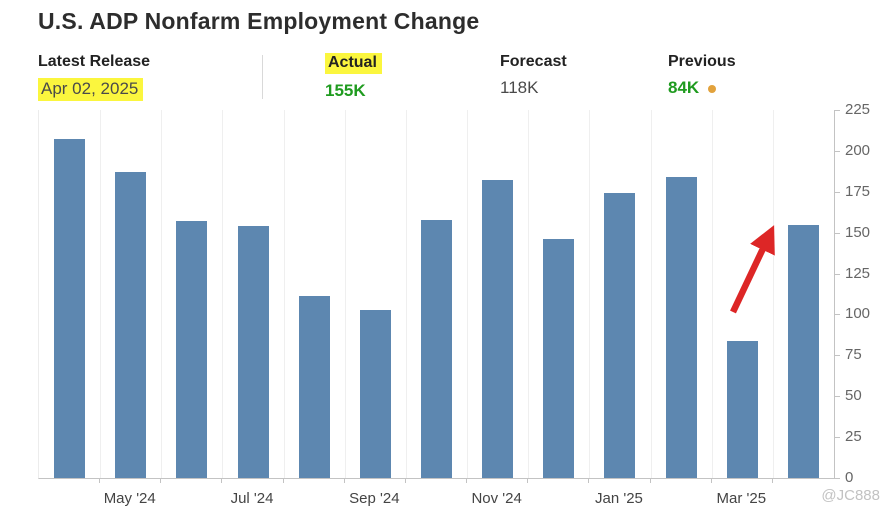 The height and width of the screenshot is (515, 896). I want to click on y-axis-label: 150, so click(858, 232).